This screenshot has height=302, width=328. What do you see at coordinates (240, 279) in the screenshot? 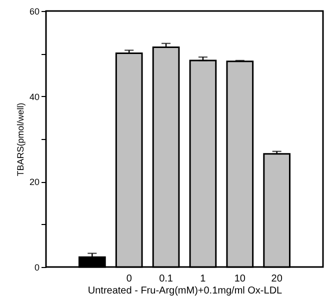
I see `x-tick-label: 10` at bounding box center [240, 279].